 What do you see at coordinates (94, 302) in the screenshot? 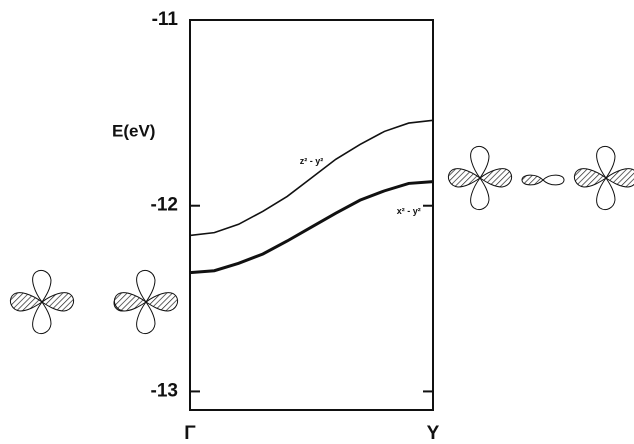
I see `orbital-drawing-left` at bounding box center [94, 302].